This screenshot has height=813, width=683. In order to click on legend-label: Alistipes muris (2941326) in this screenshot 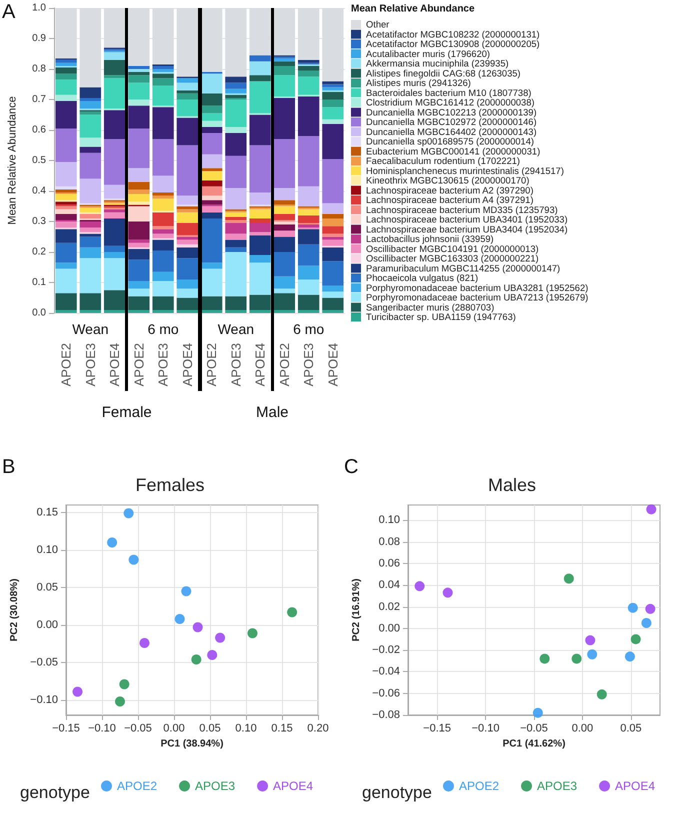, I will do `click(418, 83)`.